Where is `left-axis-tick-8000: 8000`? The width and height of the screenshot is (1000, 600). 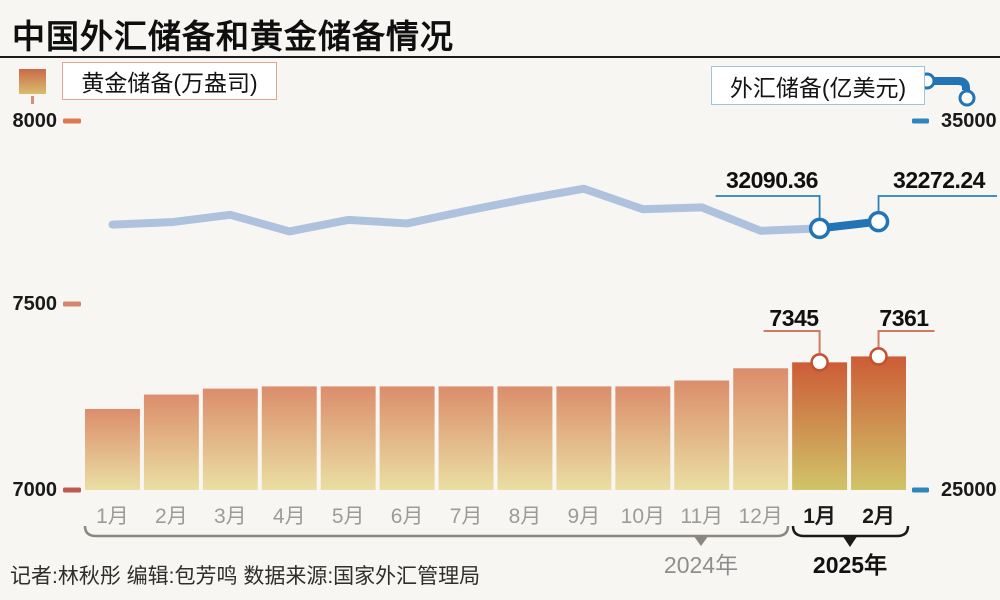 left-axis-tick-8000: 8000 is located at coordinates (35, 121).